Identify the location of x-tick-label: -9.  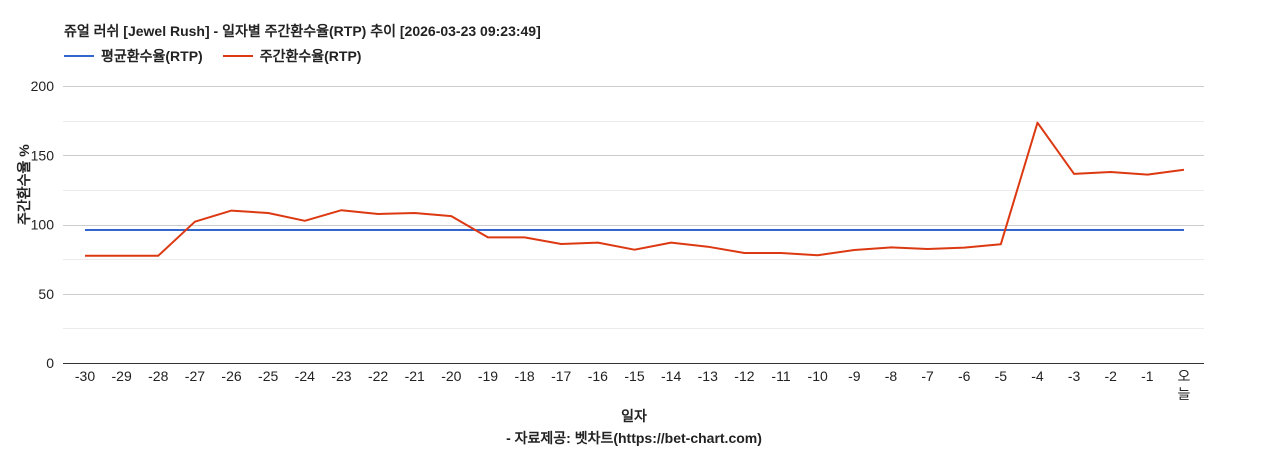
(854, 376).